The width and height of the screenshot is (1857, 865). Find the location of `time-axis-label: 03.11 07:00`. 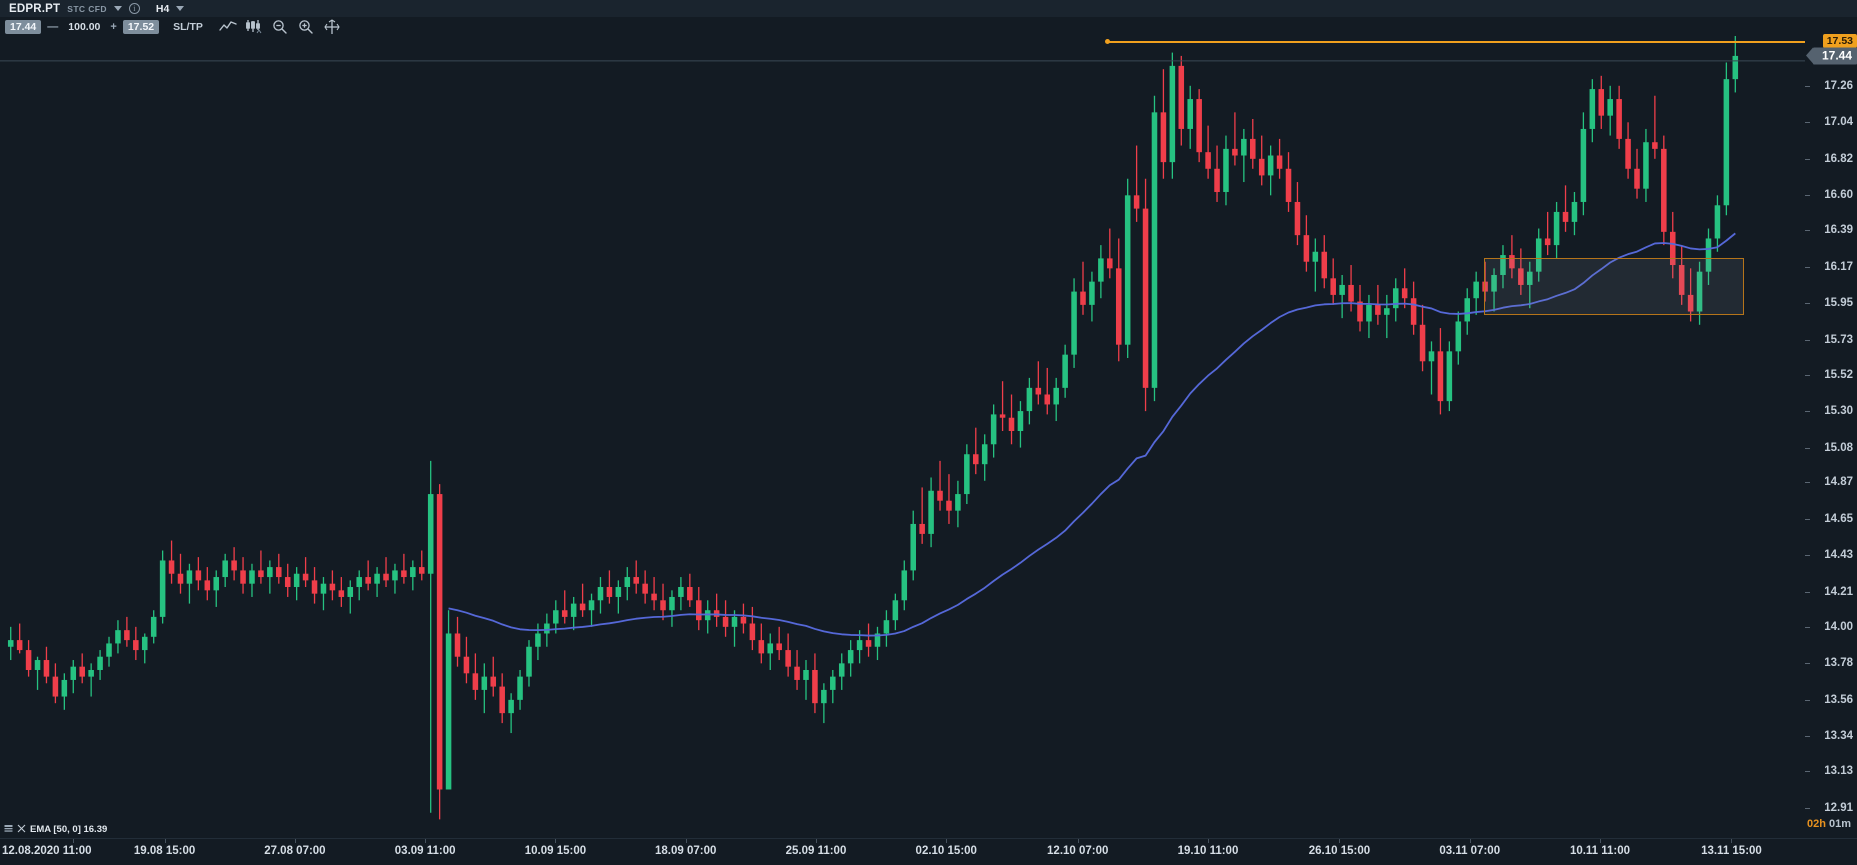

time-axis-label: 03.11 07:00 is located at coordinates (1470, 851).